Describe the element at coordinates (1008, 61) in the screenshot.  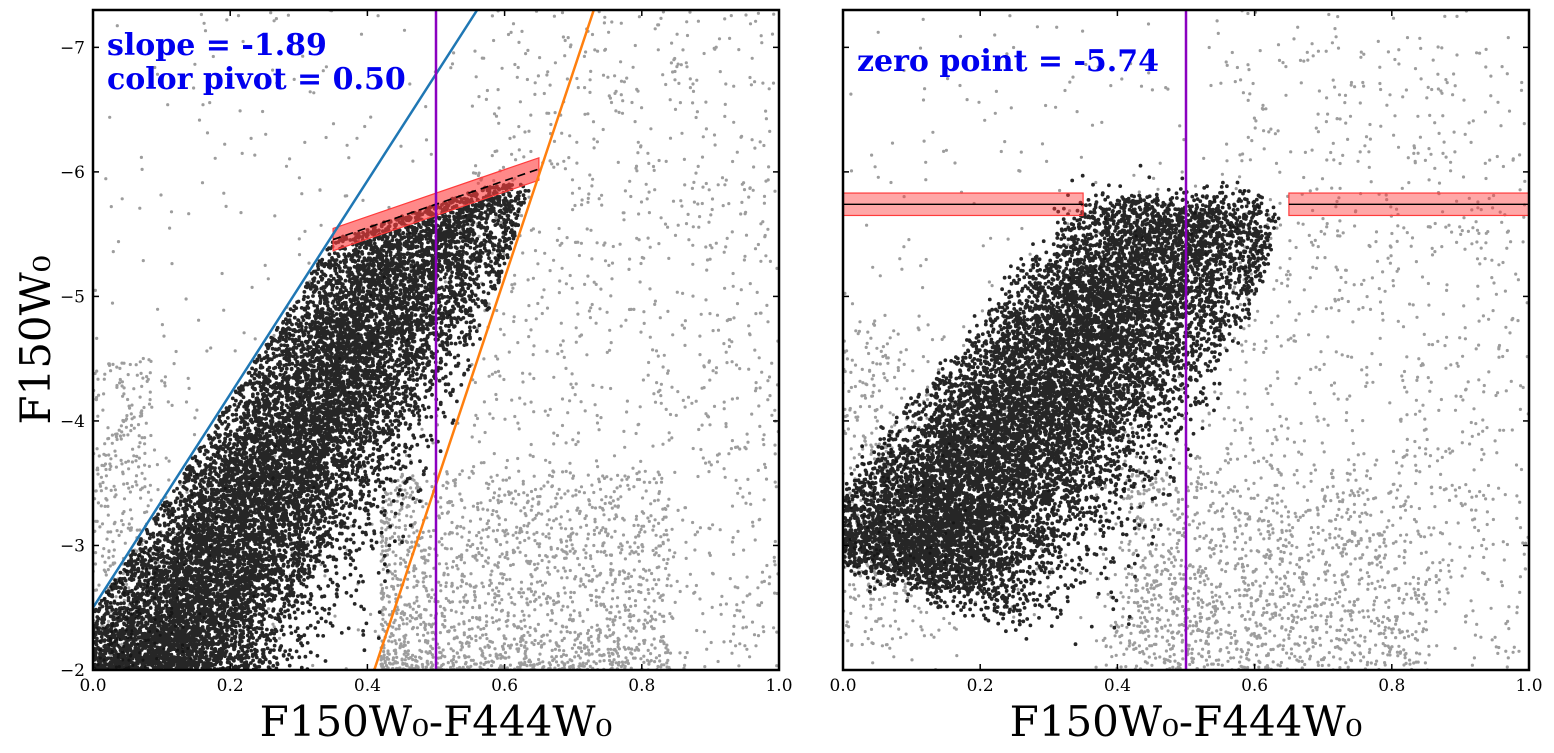
I see `annotation-zero-point: zero point = -5.74` at that location.